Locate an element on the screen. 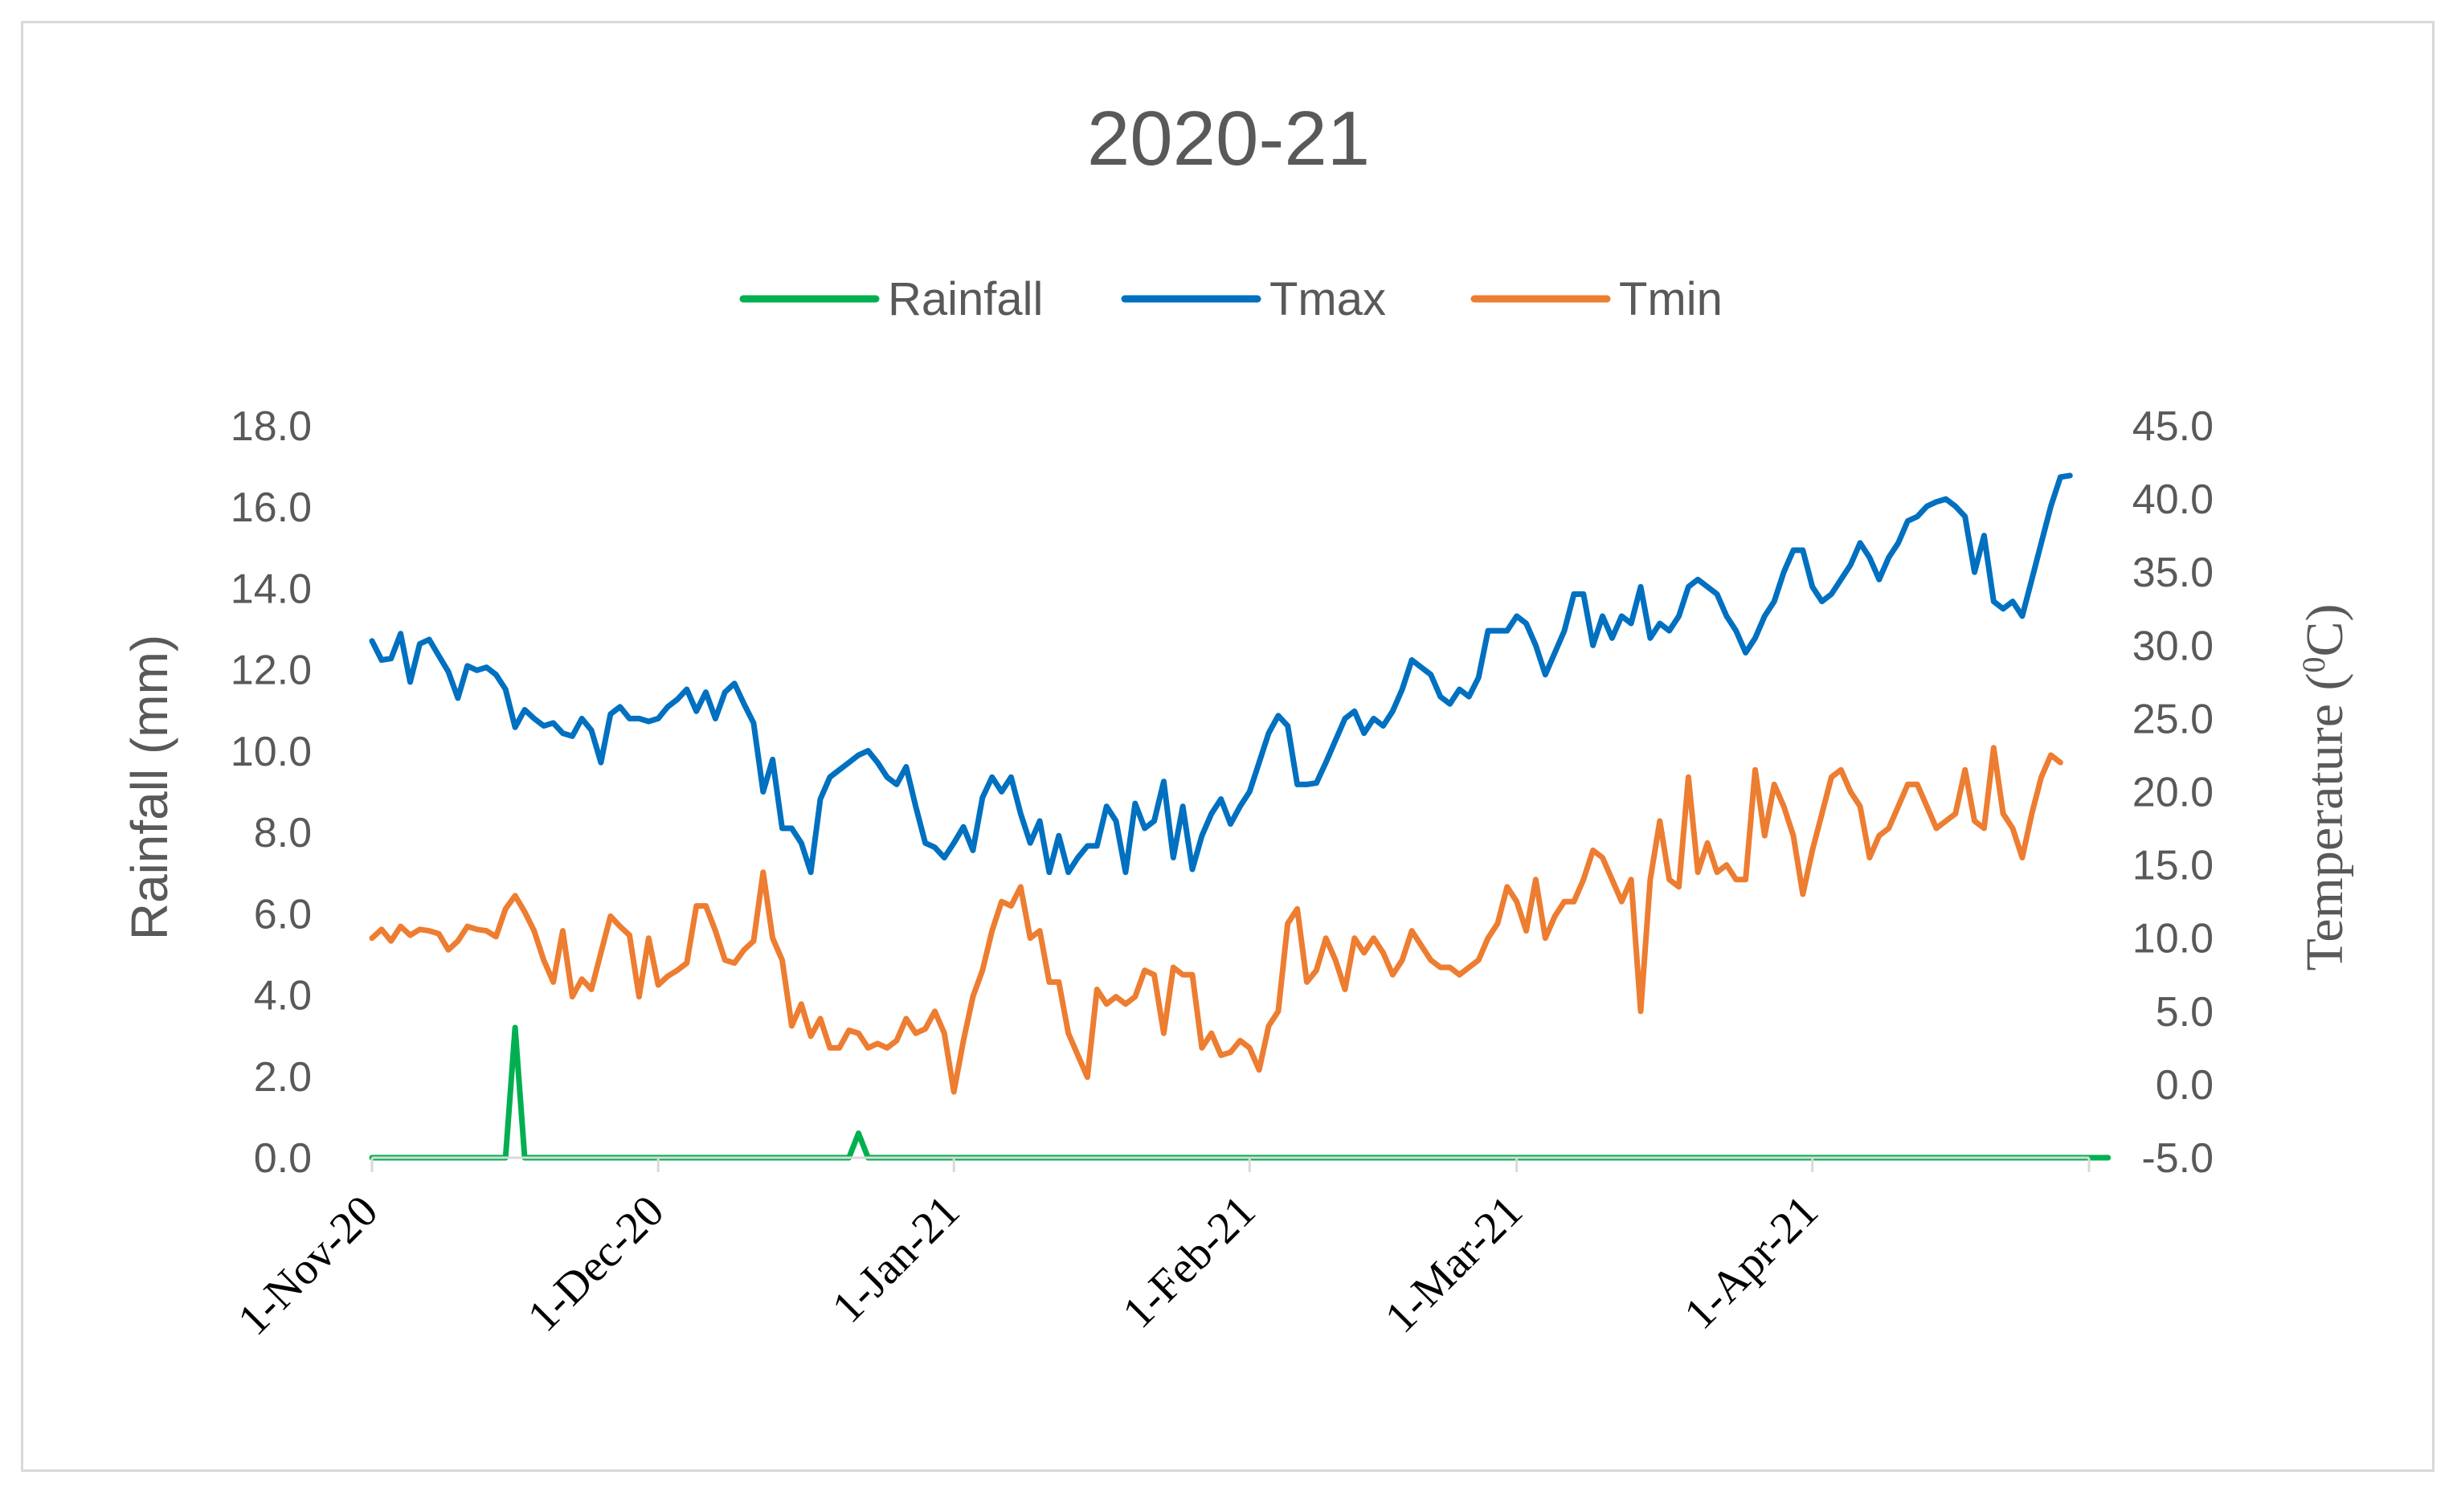  y-tick-label-right: 25.0 is located at coordinates (2173, 719).